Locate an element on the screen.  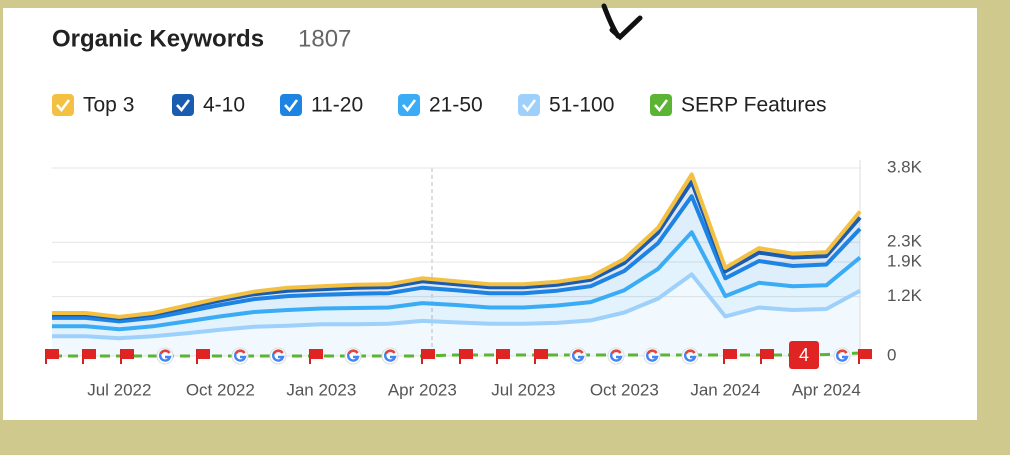
legend-label: SERP Features is located at coordinates (754, 105).